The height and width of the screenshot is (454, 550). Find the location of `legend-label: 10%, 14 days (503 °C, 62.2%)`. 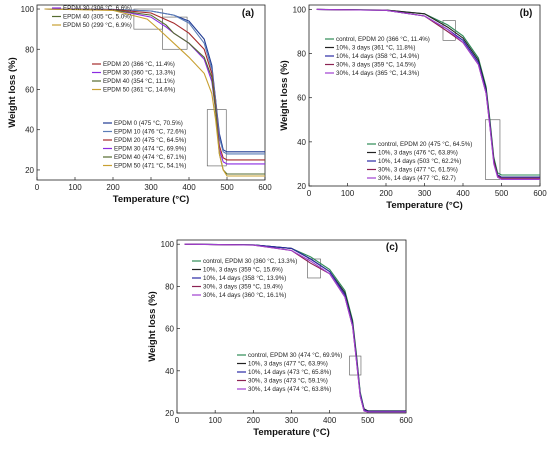

legend-label: 10%, 14 days (503 °C, 62.2%) is located at coordinates (419, 161).